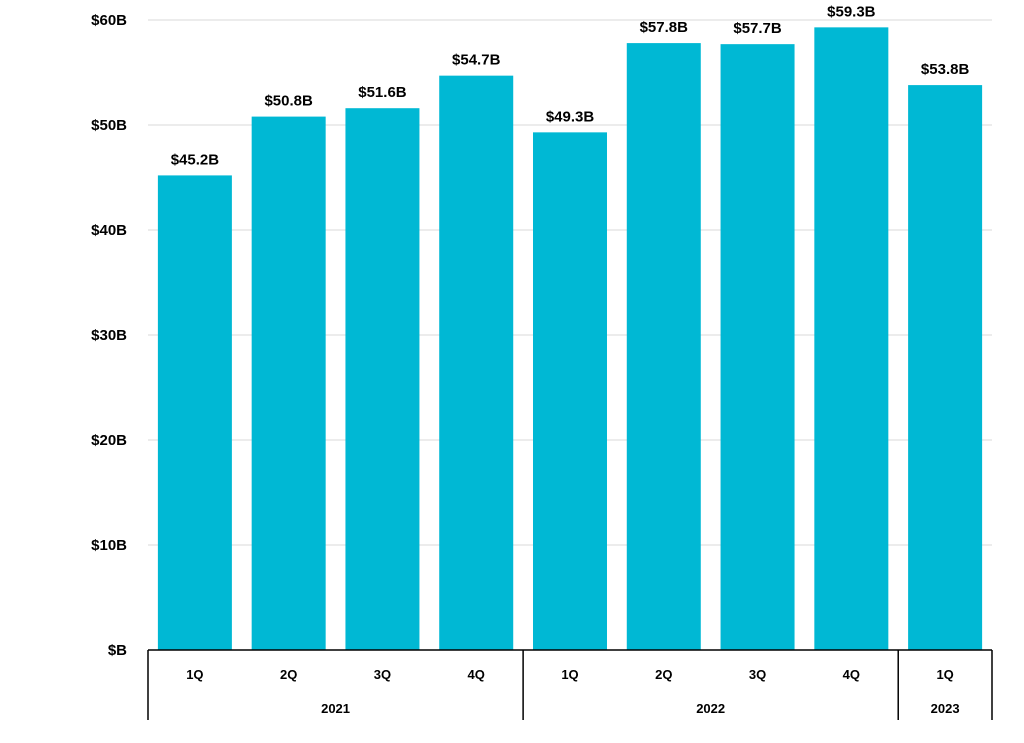 This screenshot has height=743, width=1024. I want to click on data-label: $57.7B, so click(757, 28).